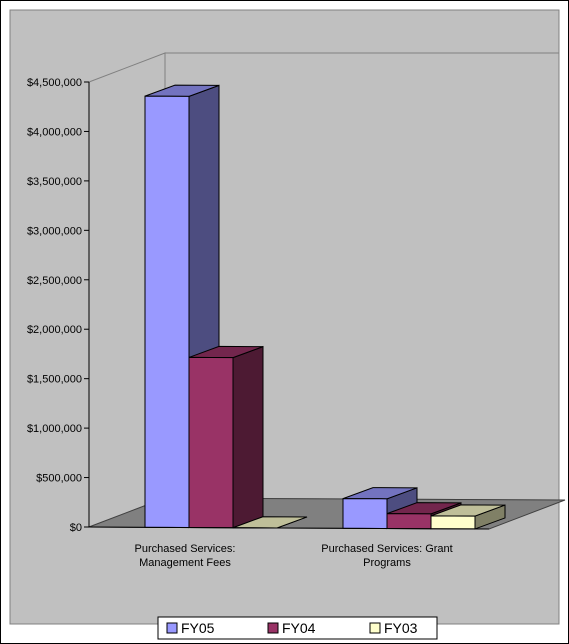 This screenshot has width=569, height=644. What do you see at coordinates (54, 231) in the screenshot?
I see `y-tick-label: $3,000,000` at bounding box center [54, 231].